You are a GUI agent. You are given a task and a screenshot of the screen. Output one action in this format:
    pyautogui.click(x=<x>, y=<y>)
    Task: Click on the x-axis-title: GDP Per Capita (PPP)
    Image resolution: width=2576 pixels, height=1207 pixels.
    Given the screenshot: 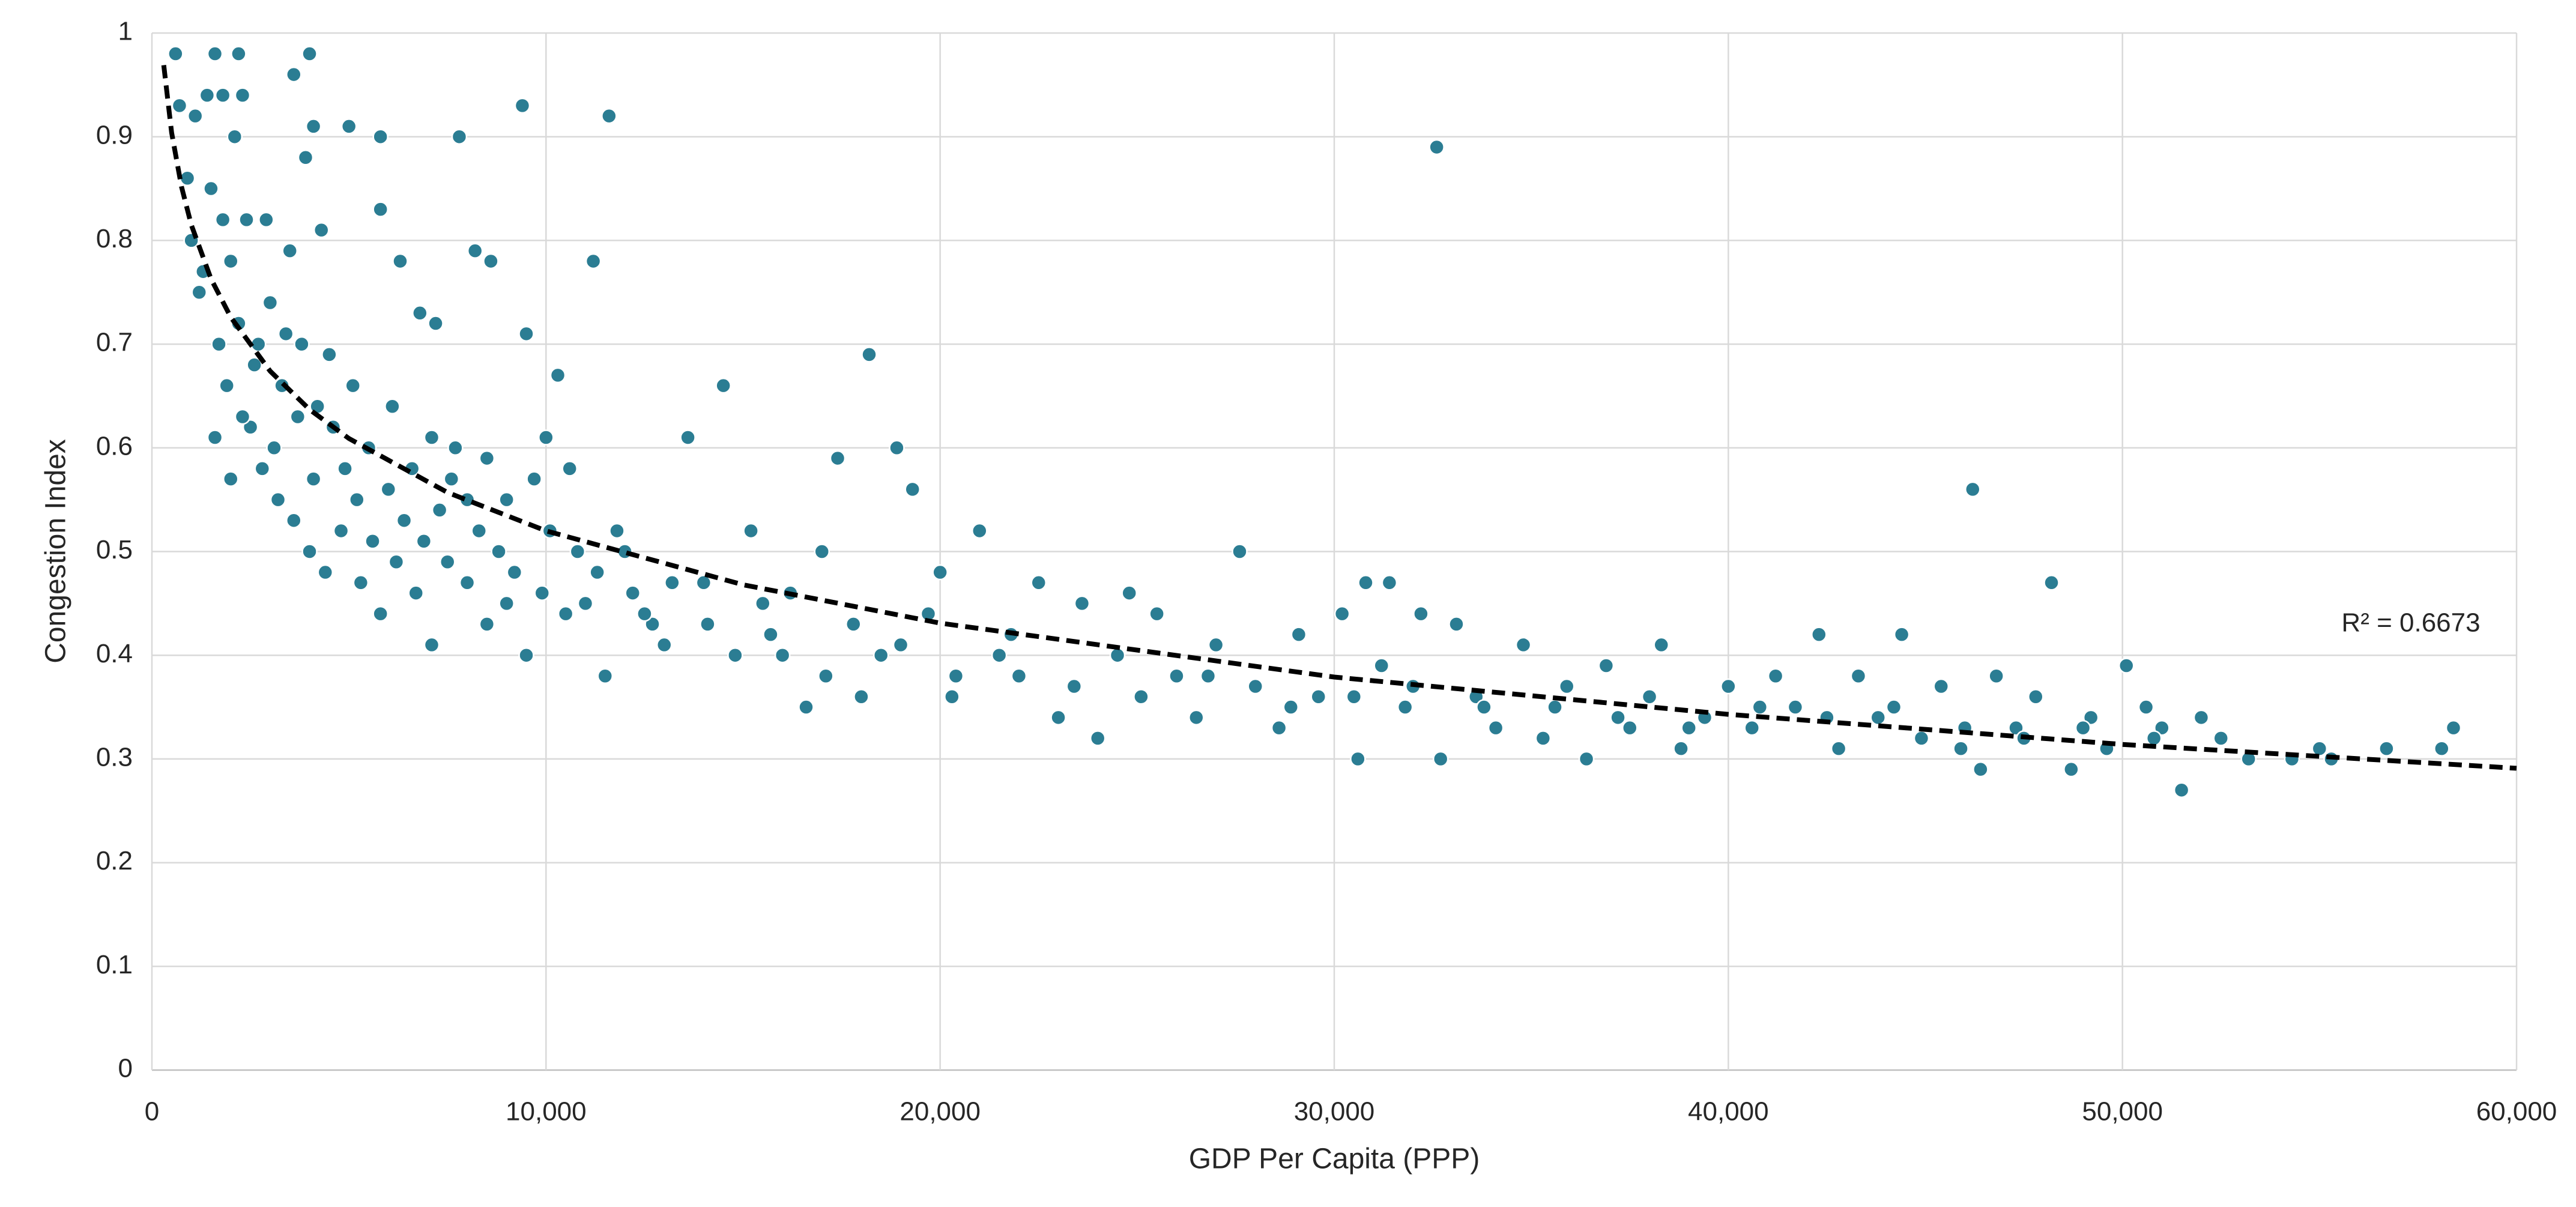 What is the action you would take?
    pyautogui.click(x=1335, y=1159)
    